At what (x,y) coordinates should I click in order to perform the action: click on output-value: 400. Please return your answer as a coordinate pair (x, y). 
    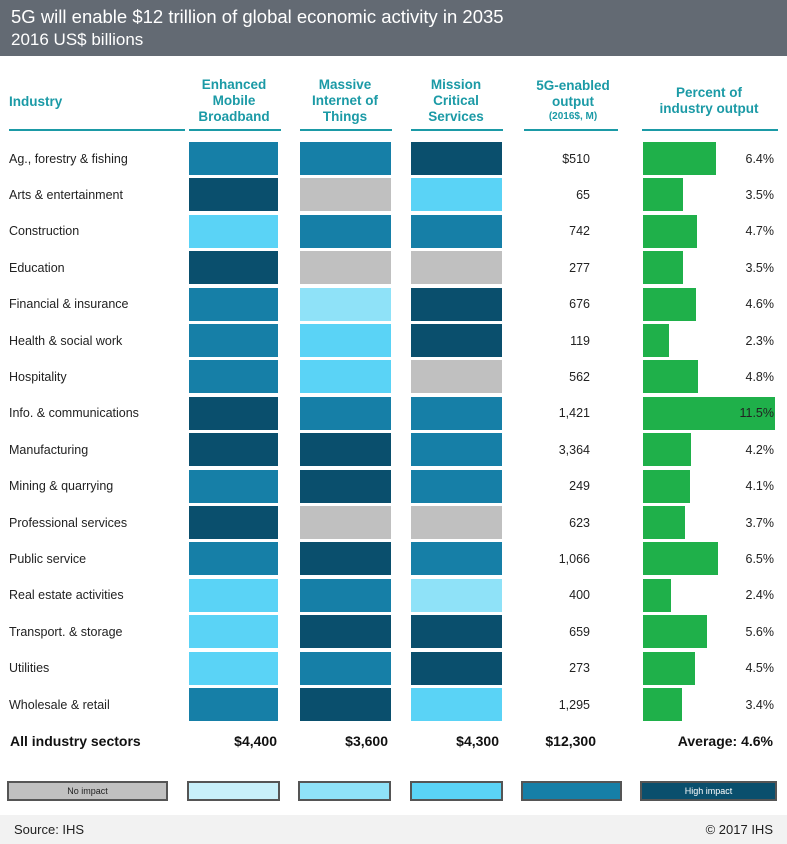
    Looking at the image, I should click on (579, 595).